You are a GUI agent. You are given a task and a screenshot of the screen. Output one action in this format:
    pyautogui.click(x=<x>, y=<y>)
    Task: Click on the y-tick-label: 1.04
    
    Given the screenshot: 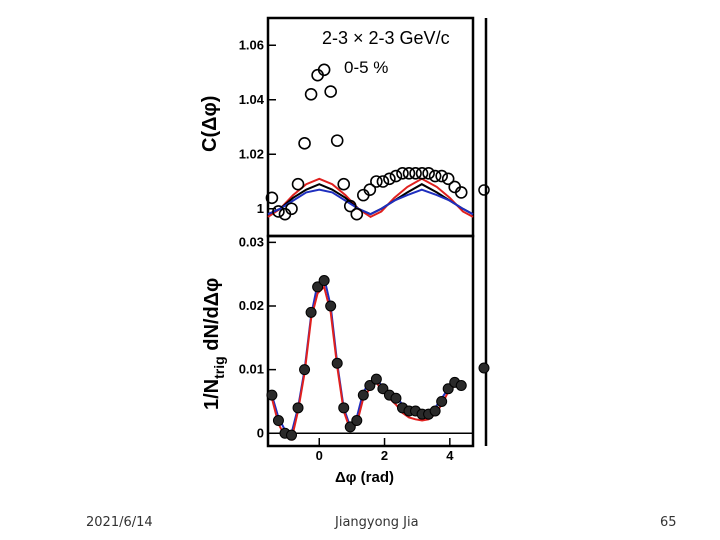 What is the action you would take?
    pyautogui.click(x=252, y=99)
    